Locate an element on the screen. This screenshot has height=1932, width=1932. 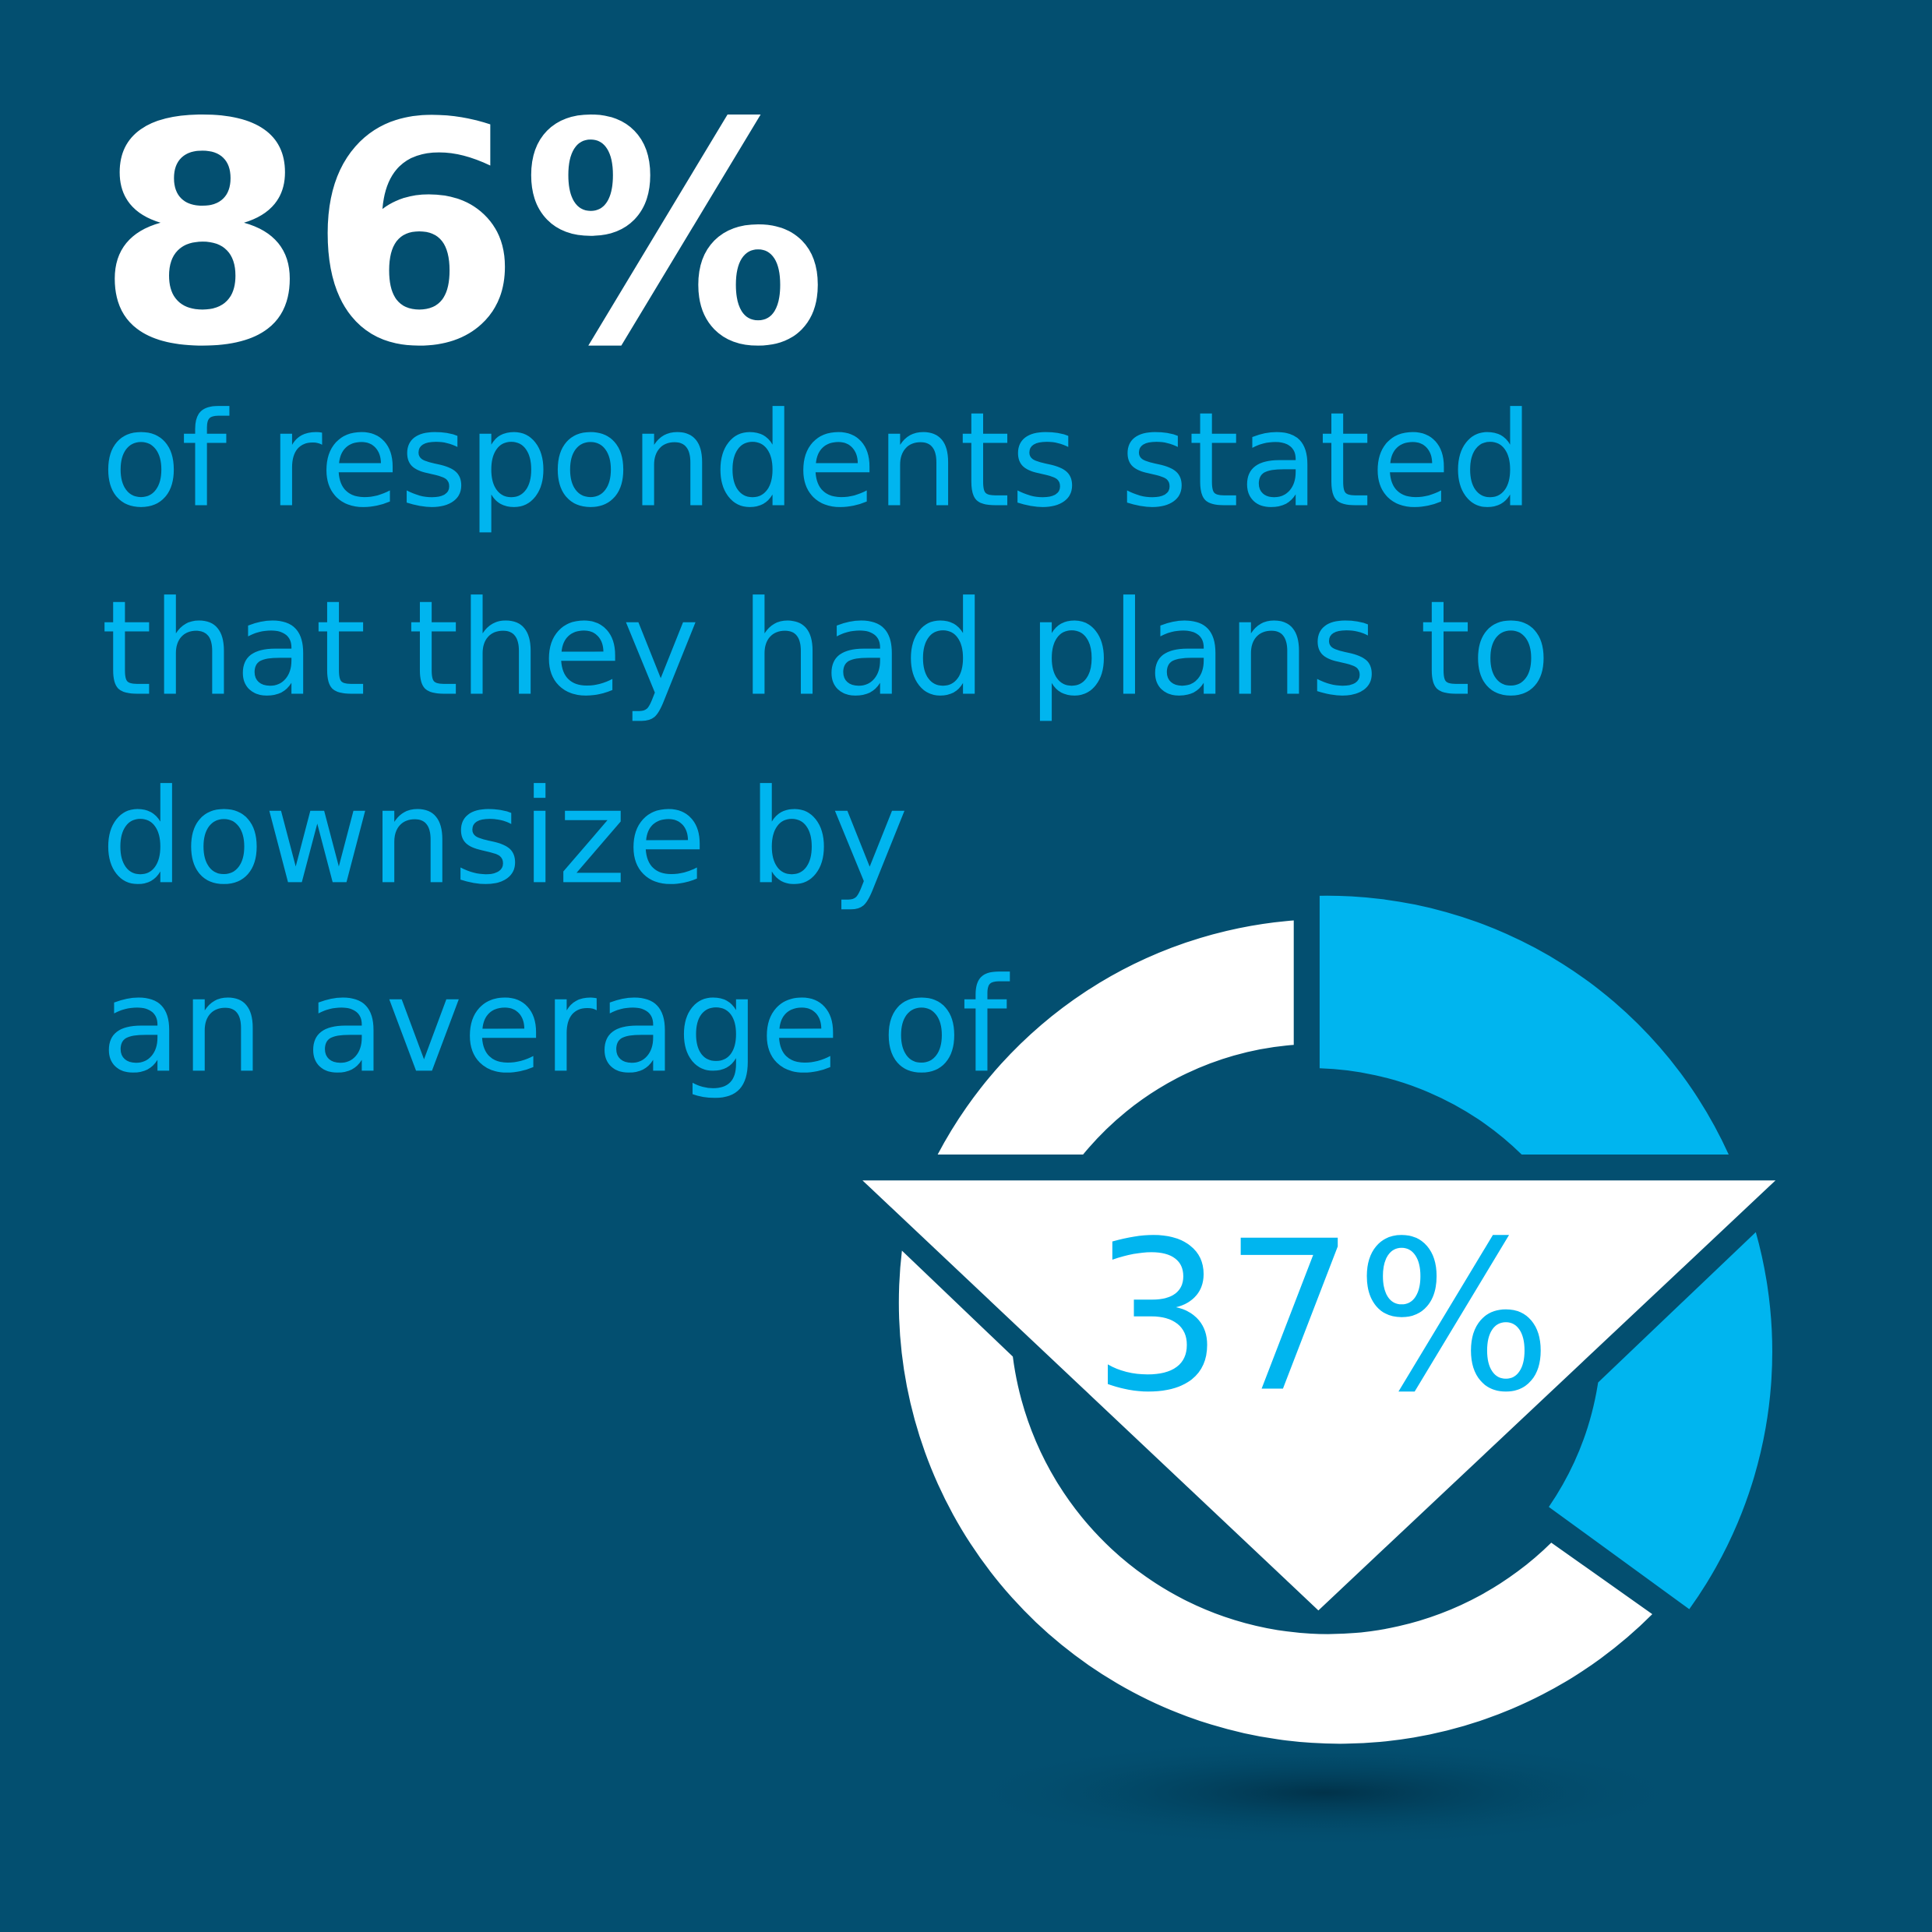
body-line: downsize by is located at coordinates (505, 836).